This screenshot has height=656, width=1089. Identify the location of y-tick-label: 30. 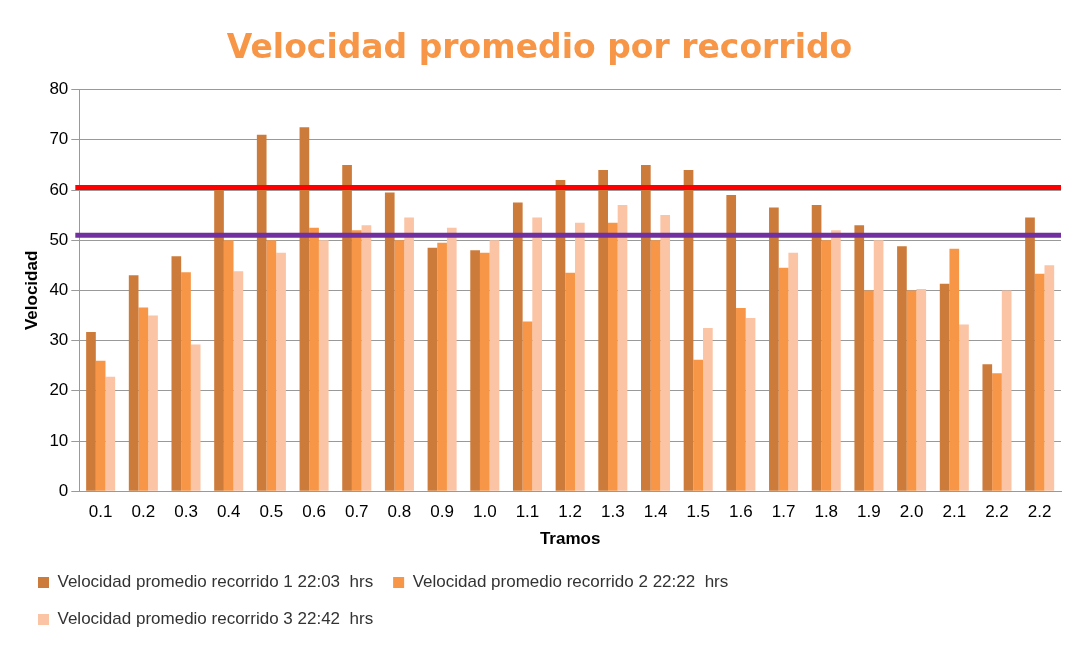
(59, 340).